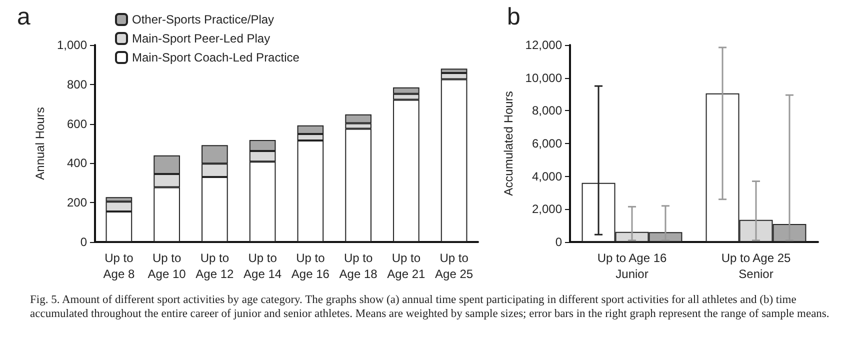 This screenshot has width=851, height=355. I want to click on y-tick-label: 600, so click(77, 123).